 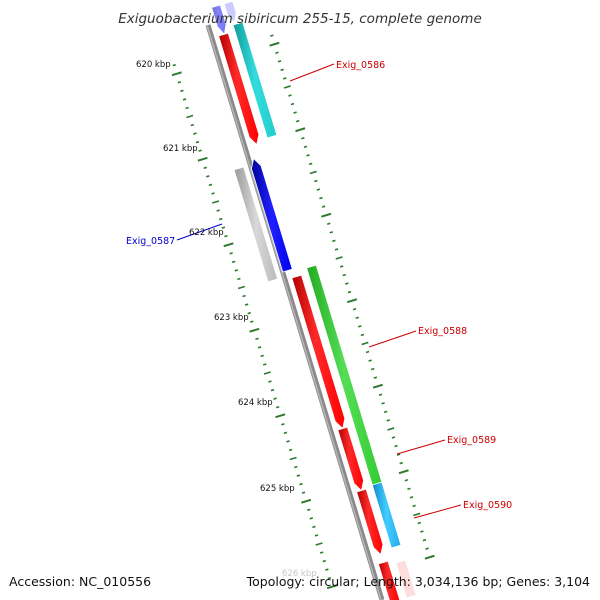 What do you see at coordinates (230, 12) in the screenshot?
I see `feature-lilac-faded` at bounding box center [230, 12].